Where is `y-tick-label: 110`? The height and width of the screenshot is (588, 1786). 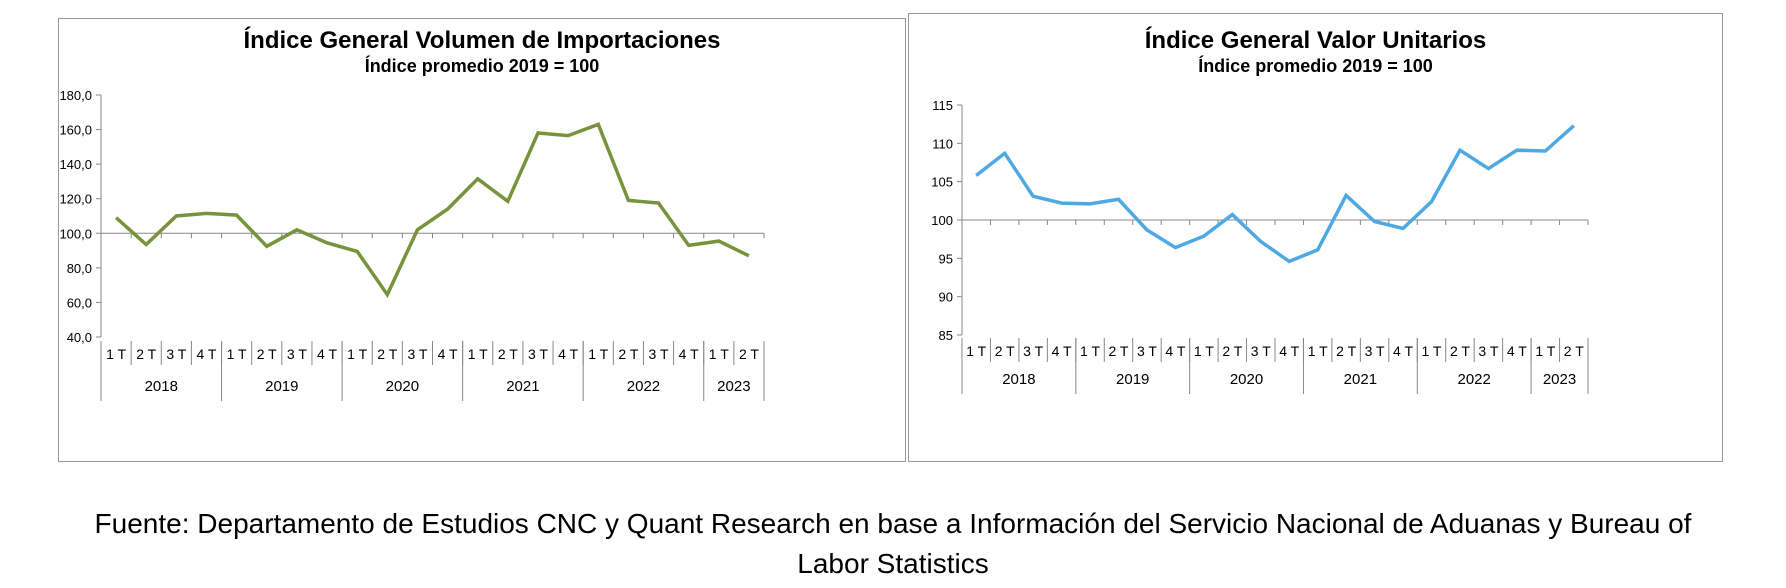
y-tick-label: 110 is located at coordinates (942, 143).